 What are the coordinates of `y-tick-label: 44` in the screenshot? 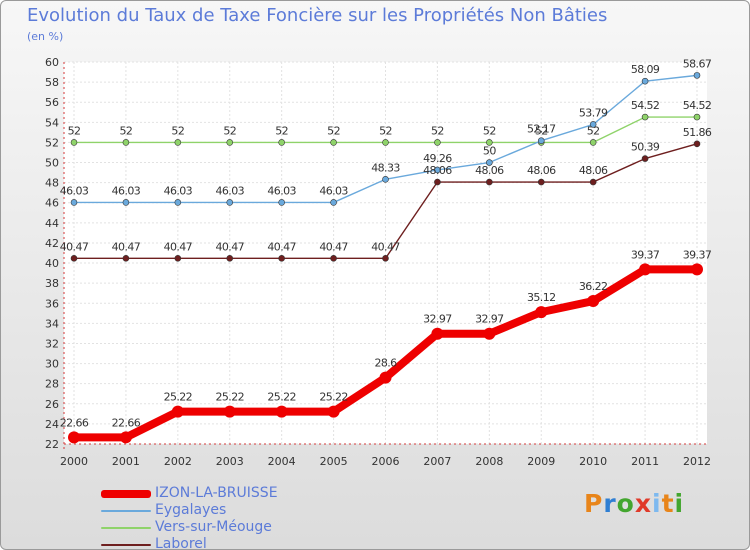 It's located at (52, 223).